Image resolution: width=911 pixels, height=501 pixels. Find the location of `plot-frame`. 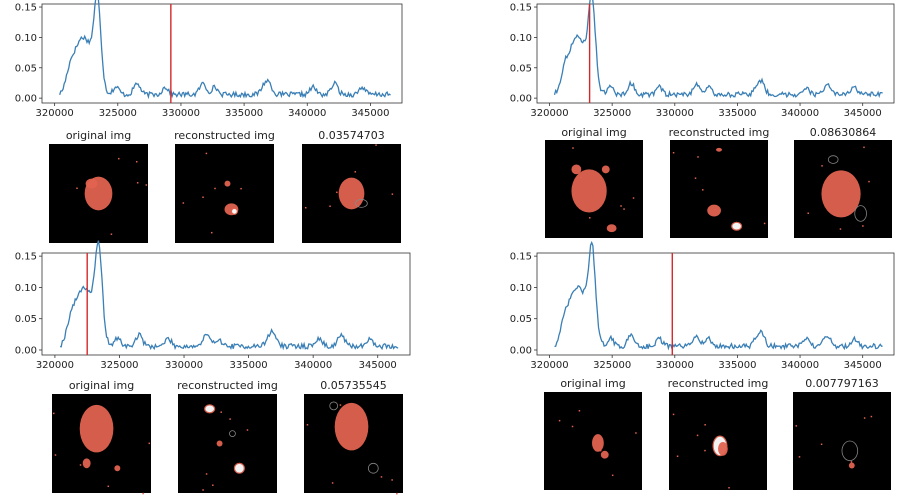

plot-frame is located at coordinates (226, 304).